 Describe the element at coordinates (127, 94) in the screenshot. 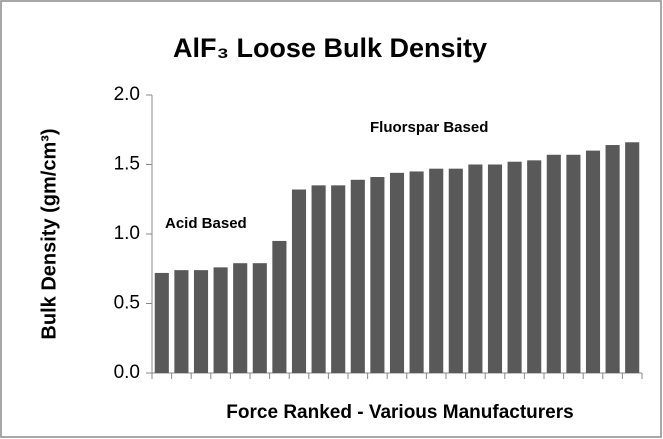

I see `y-tick-label: 2.0` at that location.